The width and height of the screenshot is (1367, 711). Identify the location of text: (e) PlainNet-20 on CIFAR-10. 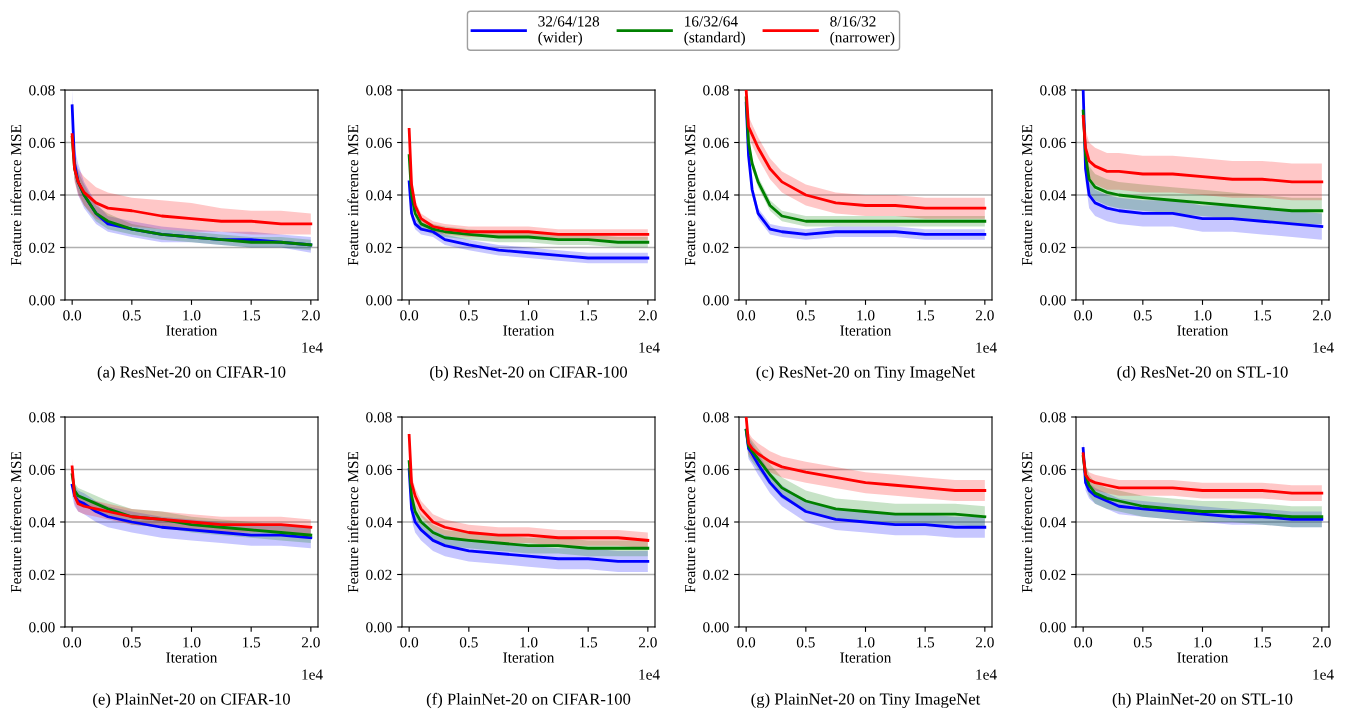
(192, 700).